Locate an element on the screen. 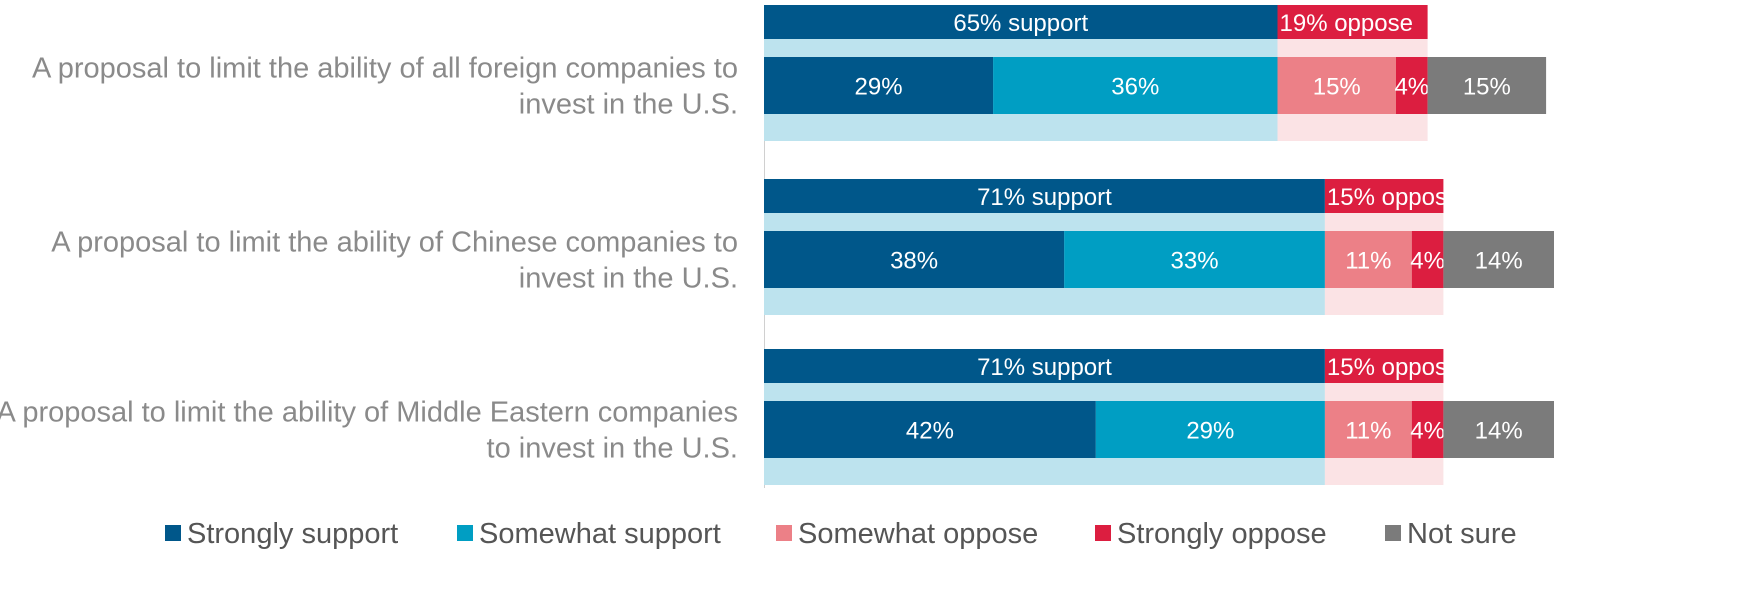 The image size is (1758, 615). legend-item: Not sure is located at coordinates (1451, 534).